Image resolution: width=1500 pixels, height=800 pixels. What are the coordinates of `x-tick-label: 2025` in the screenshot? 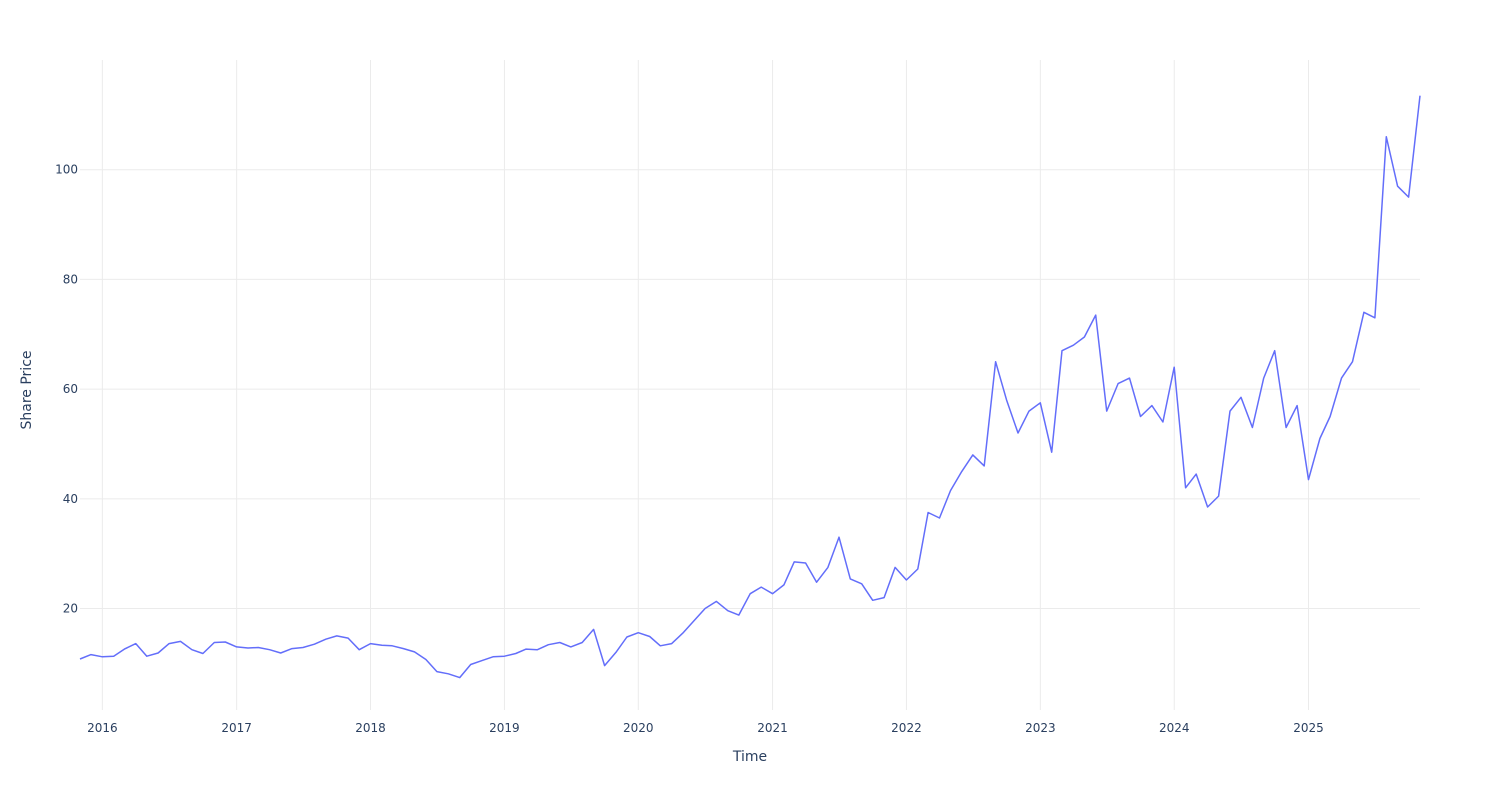 It's located at (1308, 728).